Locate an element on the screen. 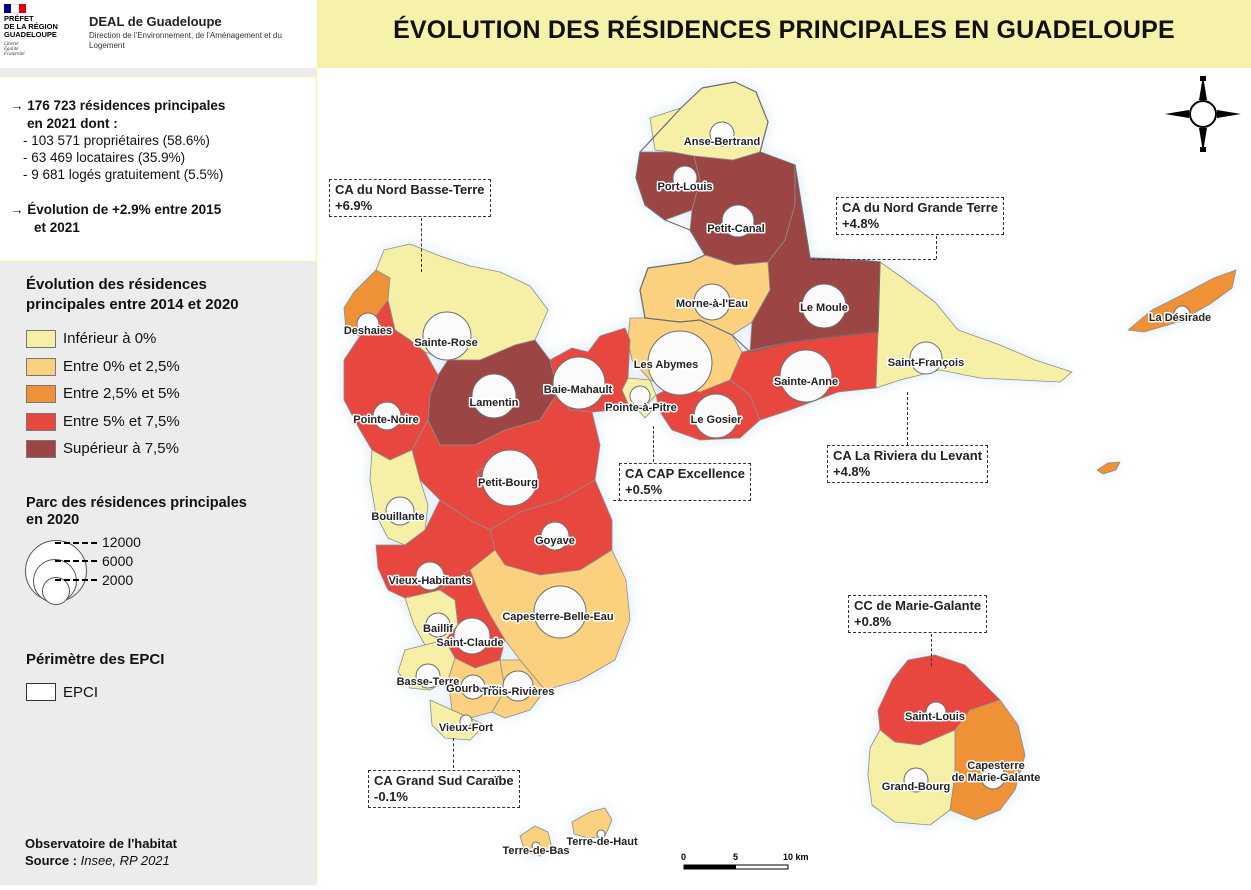 The width and height of the screenshot is (1251, 890). epci-annotation-marie-galante: CC de Marie-Galante +0.8% is located at coordinates (918, 614).